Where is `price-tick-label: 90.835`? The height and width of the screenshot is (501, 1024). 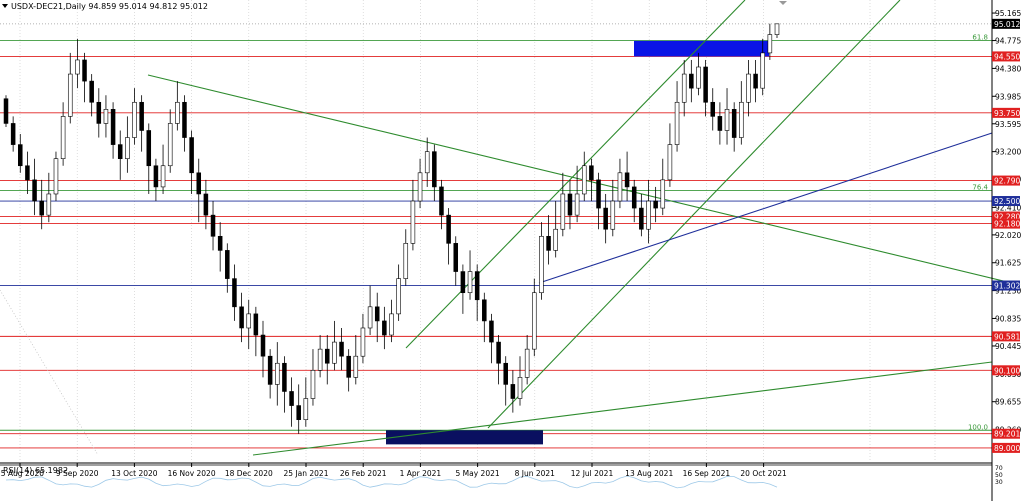
price-tick-label: 90.835 is located at coordinates (1008, 318).